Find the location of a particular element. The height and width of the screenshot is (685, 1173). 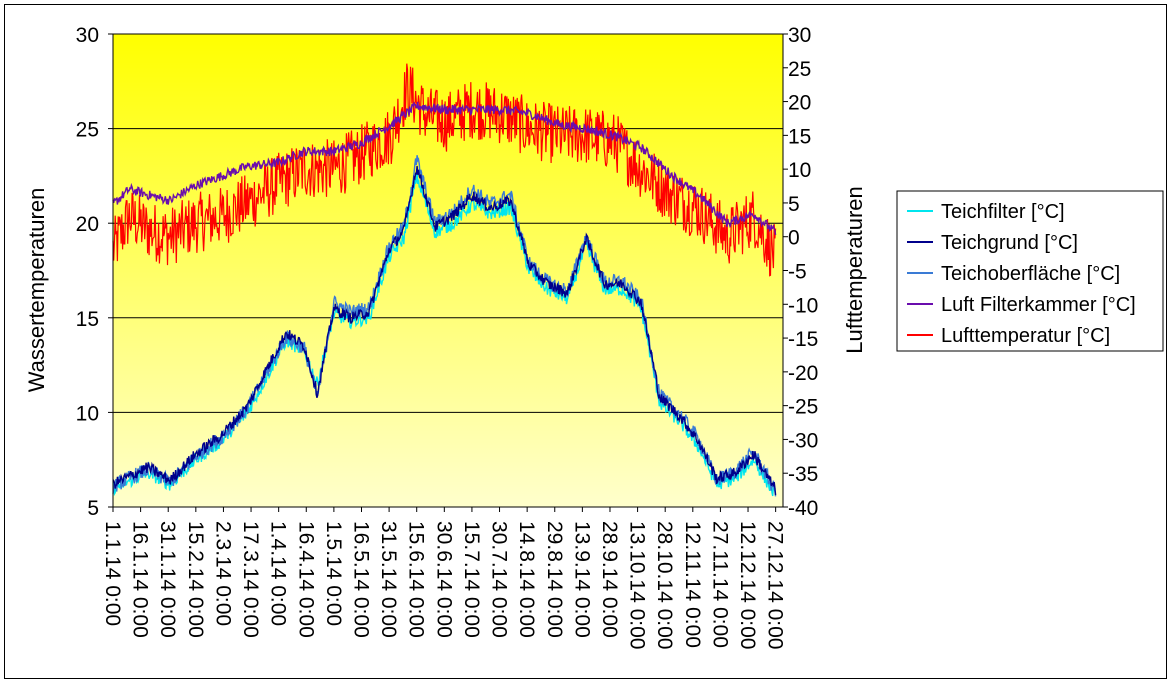

legend-label: Lufttemperatur [°C] is located at coordinates (1025, 336).